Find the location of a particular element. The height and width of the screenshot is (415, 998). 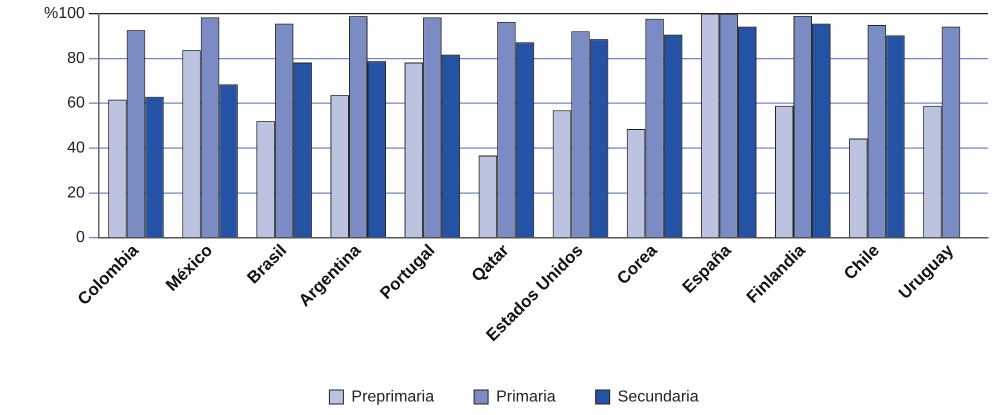

legend-label: Primaria is located at coordinates (526, 397).